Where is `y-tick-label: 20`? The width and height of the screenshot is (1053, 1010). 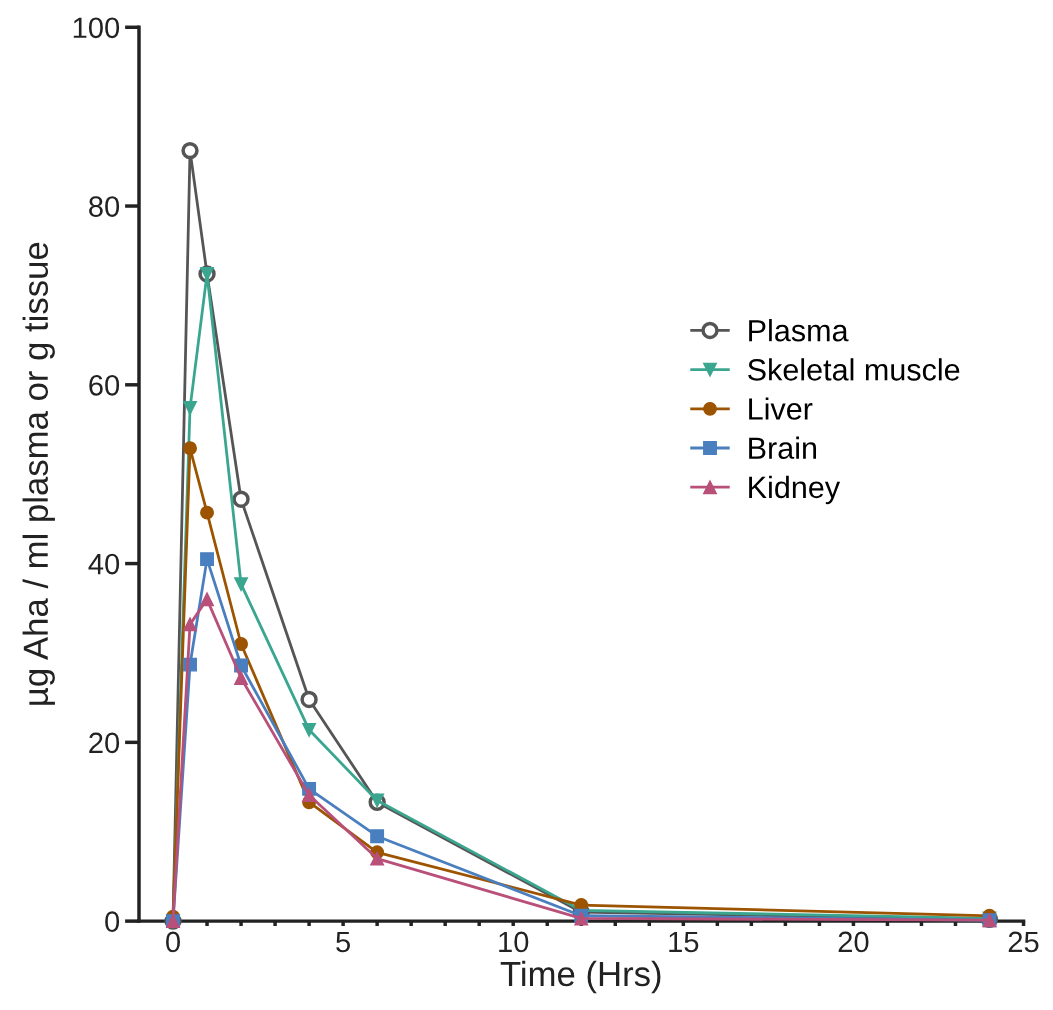
y-tick-label: 20 is located at coordinates (104, 743).